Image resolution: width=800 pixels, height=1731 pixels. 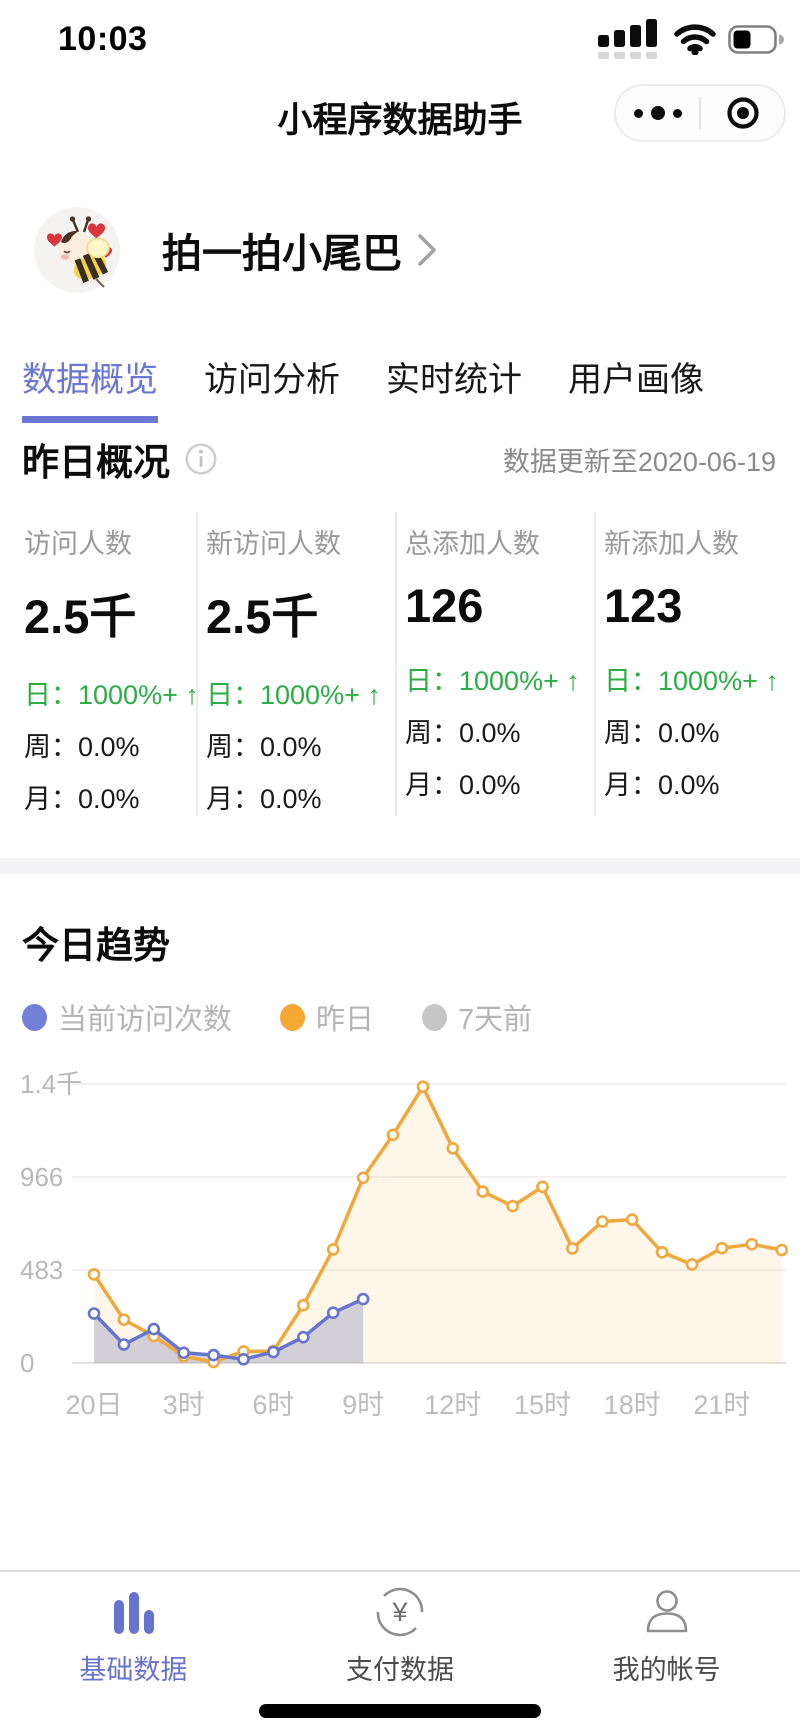 I want to click on x-axis-tick-label: 12时, so click(x=452, y=1405).